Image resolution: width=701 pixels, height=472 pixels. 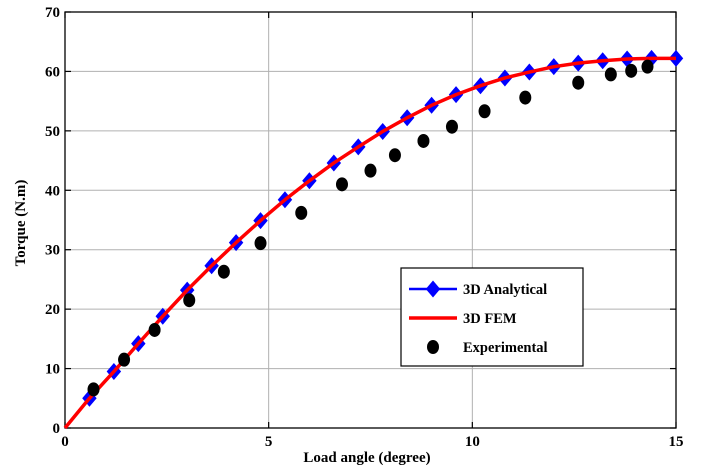 What do you see at coordinates (505, 348) in the screenshot?
I see `legend-label: Experimental` at bounding box center [505, 348].